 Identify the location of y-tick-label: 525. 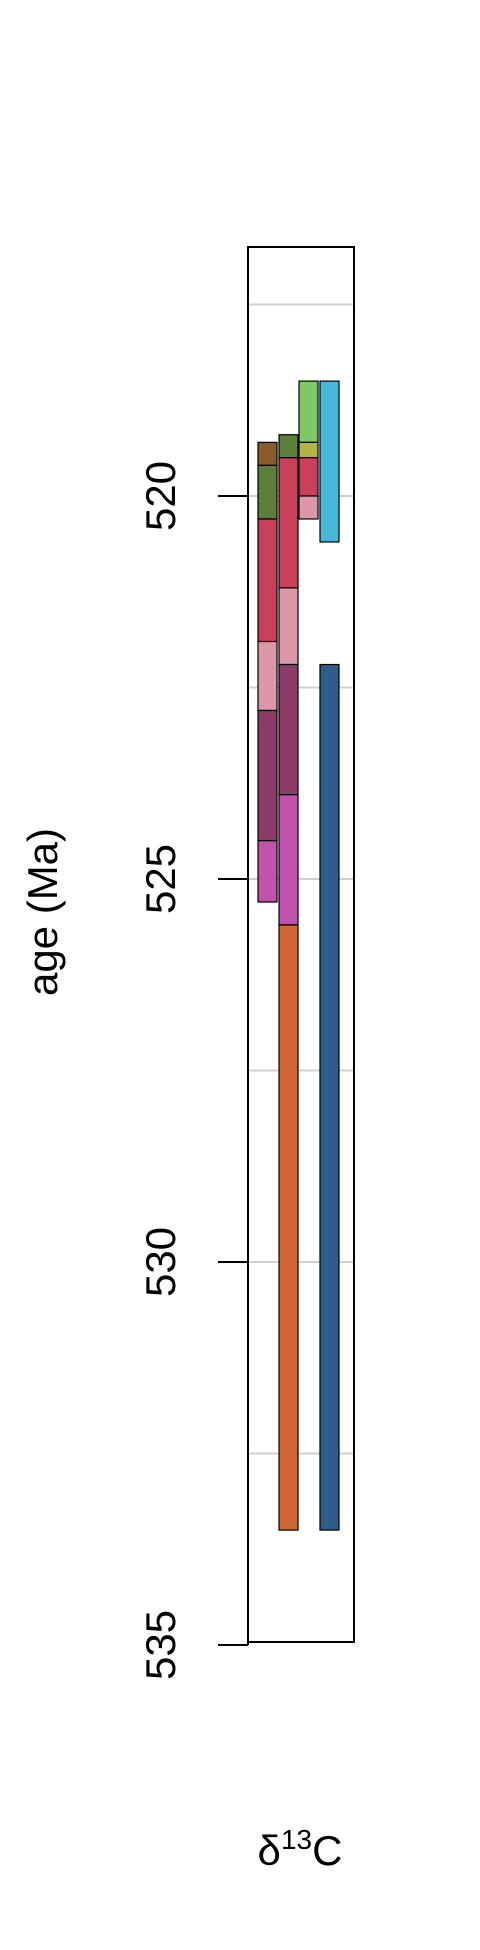
(160, 879).